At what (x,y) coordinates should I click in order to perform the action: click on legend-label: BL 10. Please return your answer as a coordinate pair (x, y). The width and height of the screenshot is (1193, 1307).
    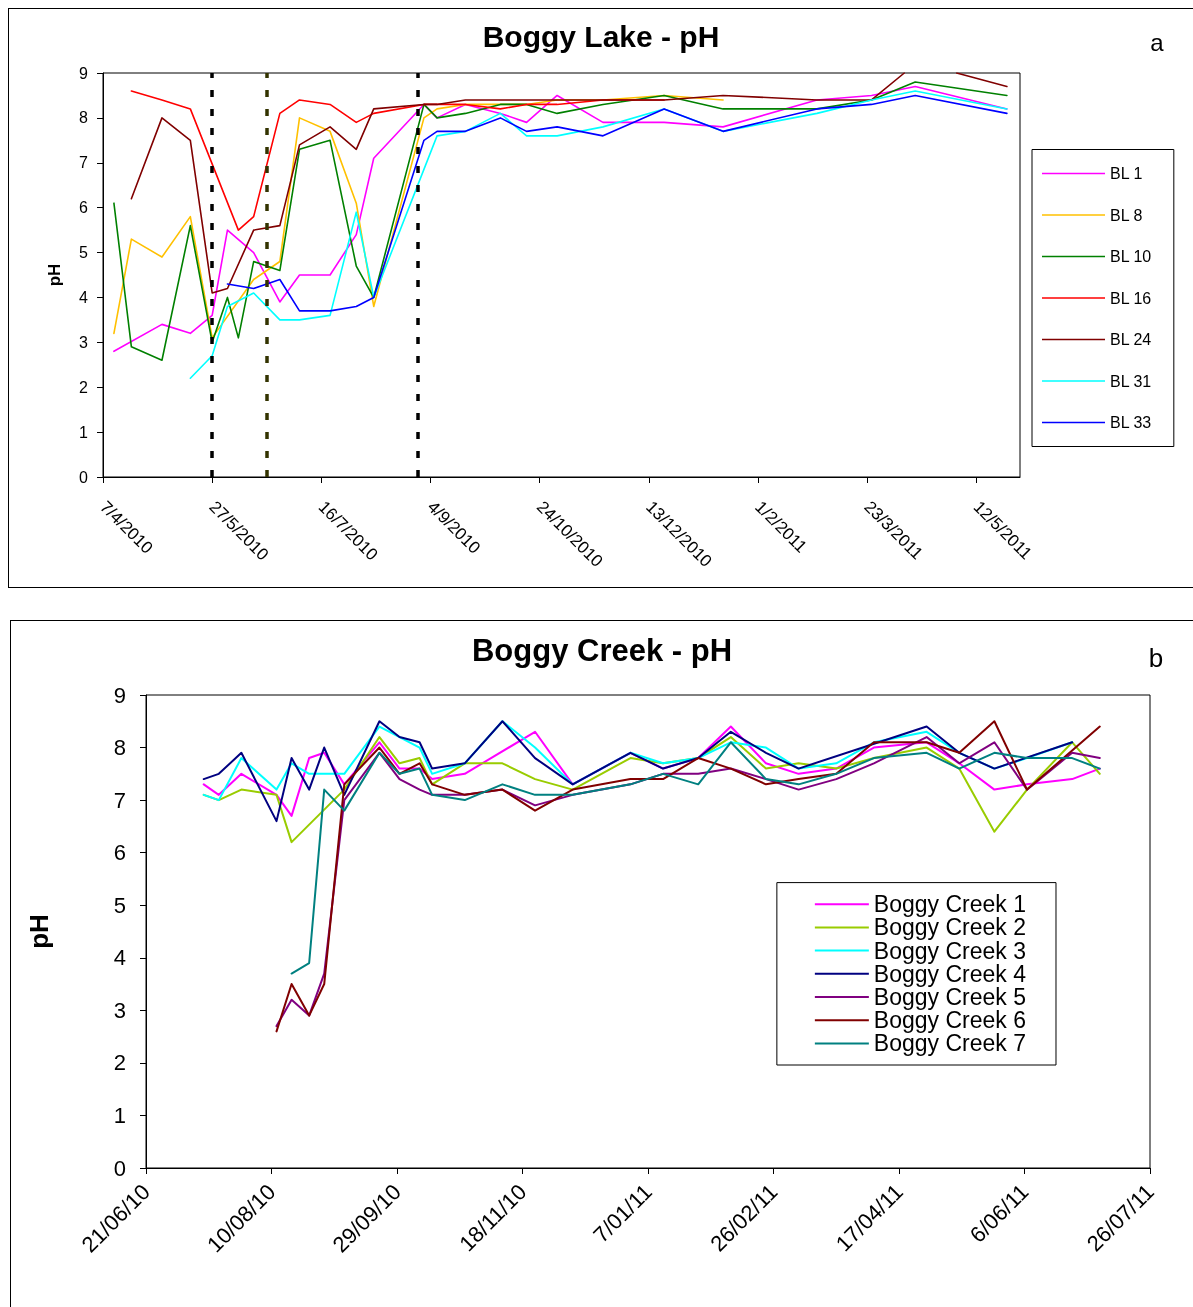
    Looking at the image, I should click on (1131, 256).